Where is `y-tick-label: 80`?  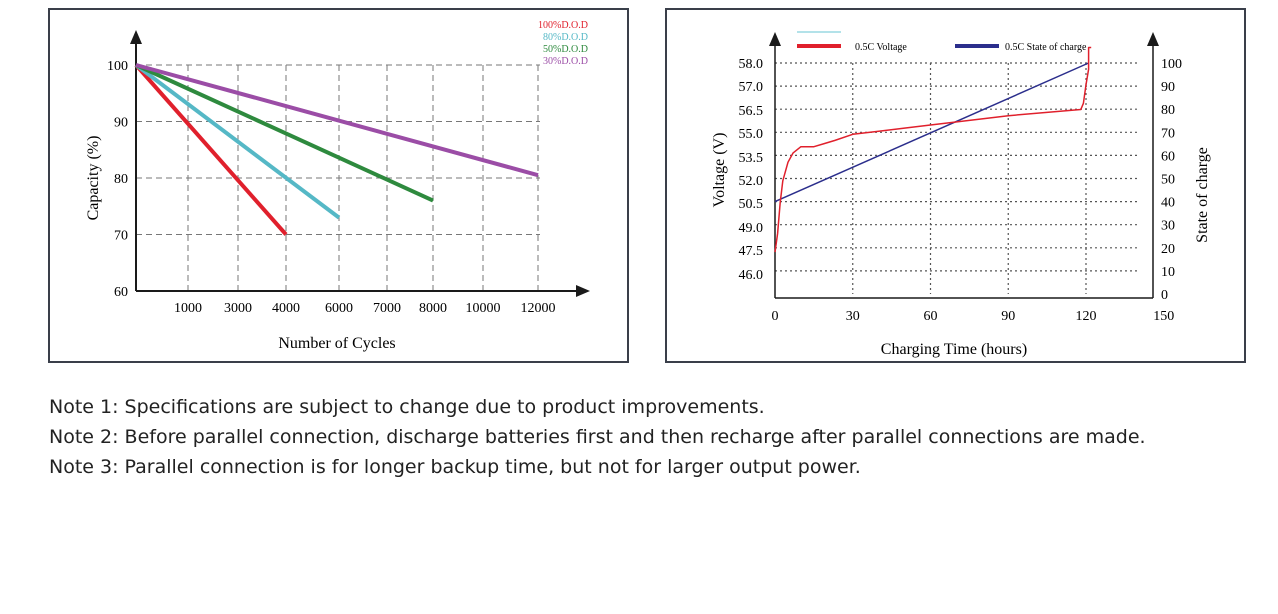
y-tick-label: 80 is located at coordinates (121, 179).